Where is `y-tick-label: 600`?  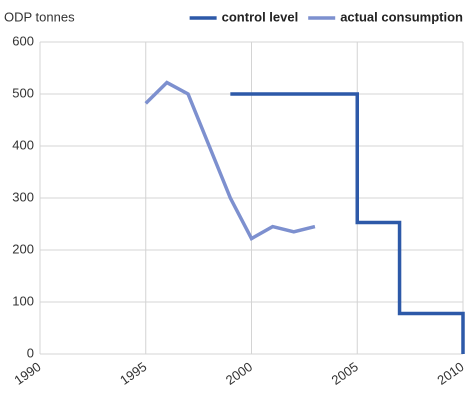
y-tick-label: 600 is located at coordinates (23, 40).